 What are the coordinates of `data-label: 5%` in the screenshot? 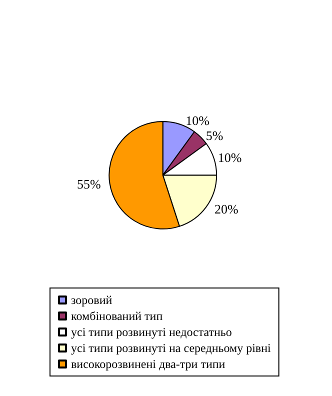 It's located at (215, 135).